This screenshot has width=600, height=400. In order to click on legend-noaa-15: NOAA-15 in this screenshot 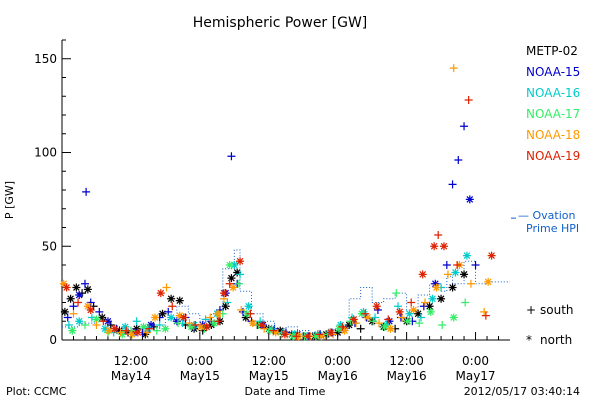, I will do `click(553, 72)`.